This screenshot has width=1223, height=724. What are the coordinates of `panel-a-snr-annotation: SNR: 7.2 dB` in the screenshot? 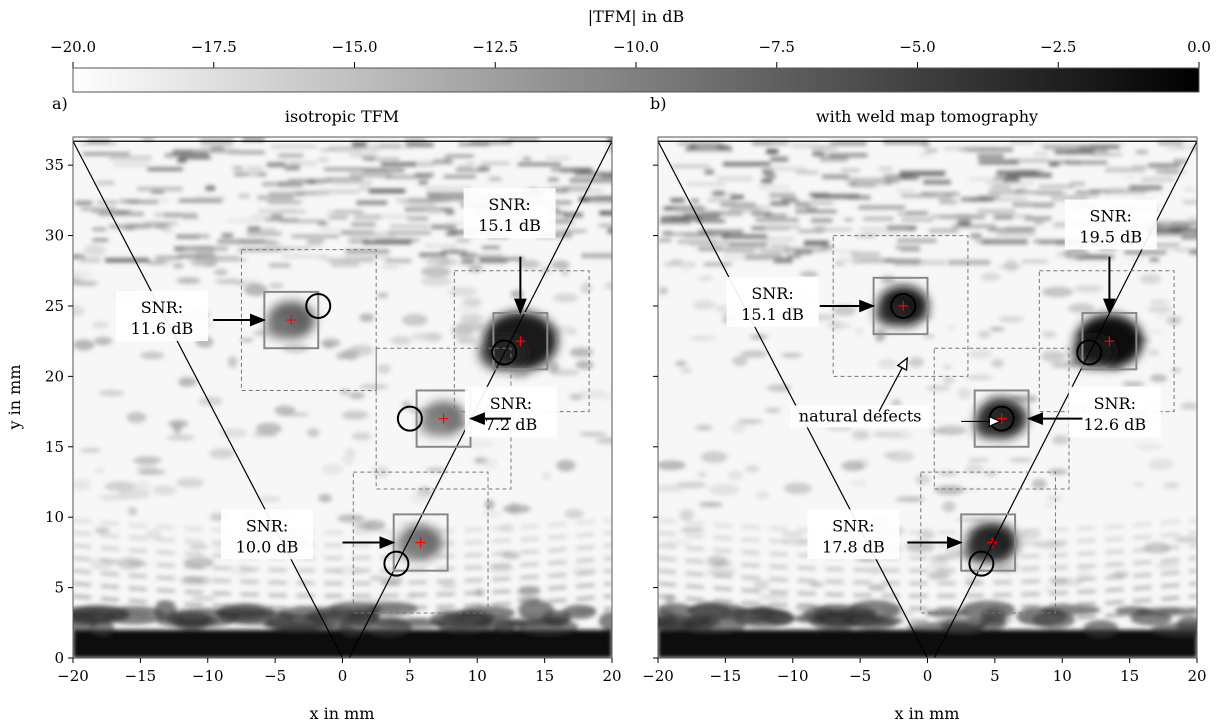 It's located at (510, 411).